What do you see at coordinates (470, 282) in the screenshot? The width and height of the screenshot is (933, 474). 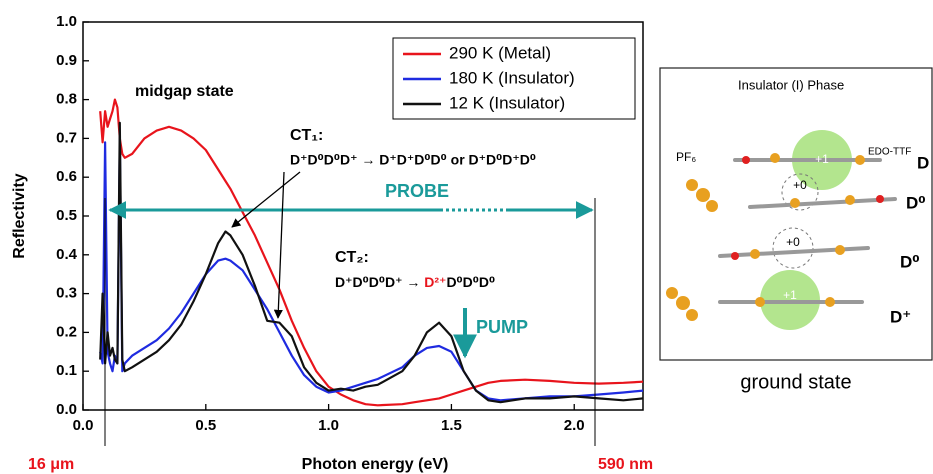 I see `annotation: D⁰D⁰D⁰` at bounding box center [470, 282].